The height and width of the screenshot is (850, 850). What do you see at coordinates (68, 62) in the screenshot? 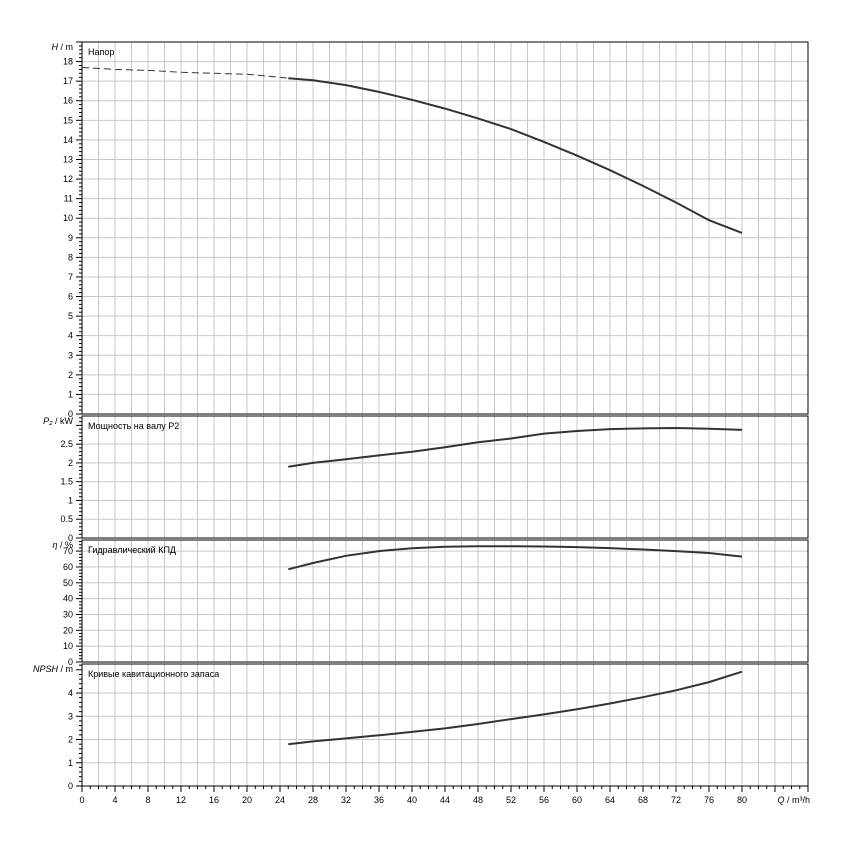
I see `y-tick-label: 18` at bounding box center [68, 62].